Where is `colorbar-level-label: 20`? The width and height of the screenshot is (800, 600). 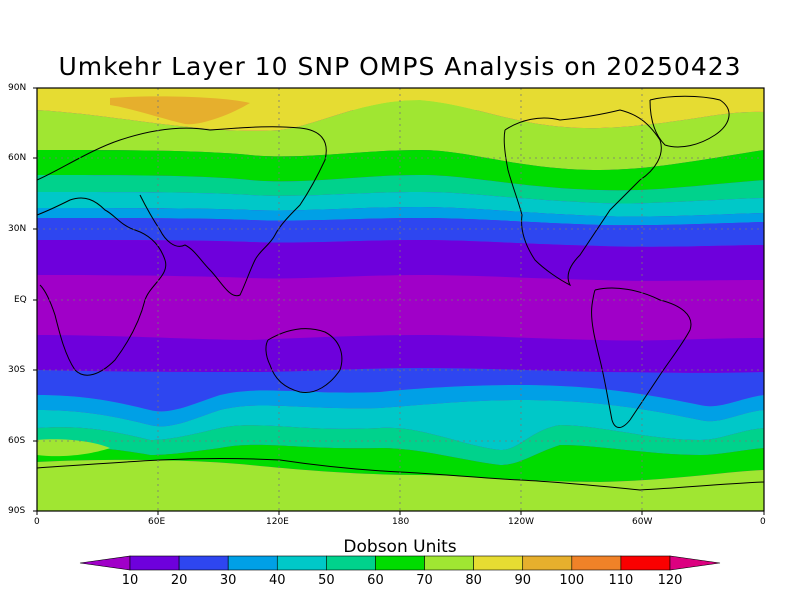 colorbar-level-label: 20 is located at coordinates (179, 580).